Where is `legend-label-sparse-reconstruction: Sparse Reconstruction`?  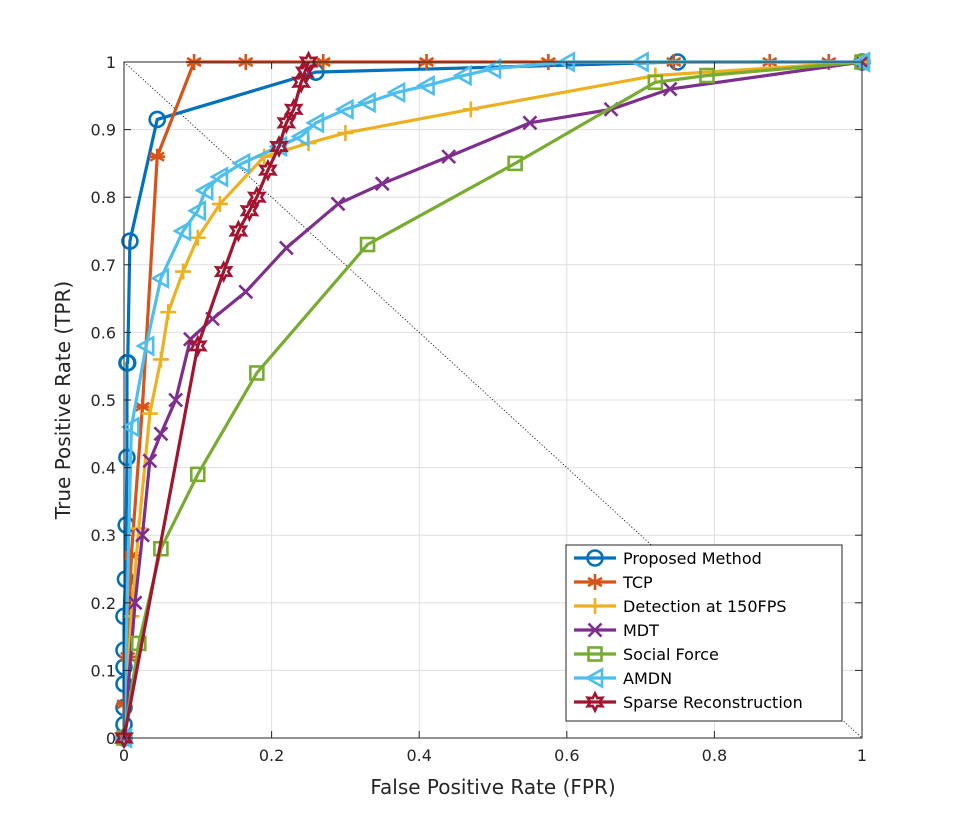 legend-label-sparse-reconstruction: Sparse Reconstruction is located at coordinates (713, 702).